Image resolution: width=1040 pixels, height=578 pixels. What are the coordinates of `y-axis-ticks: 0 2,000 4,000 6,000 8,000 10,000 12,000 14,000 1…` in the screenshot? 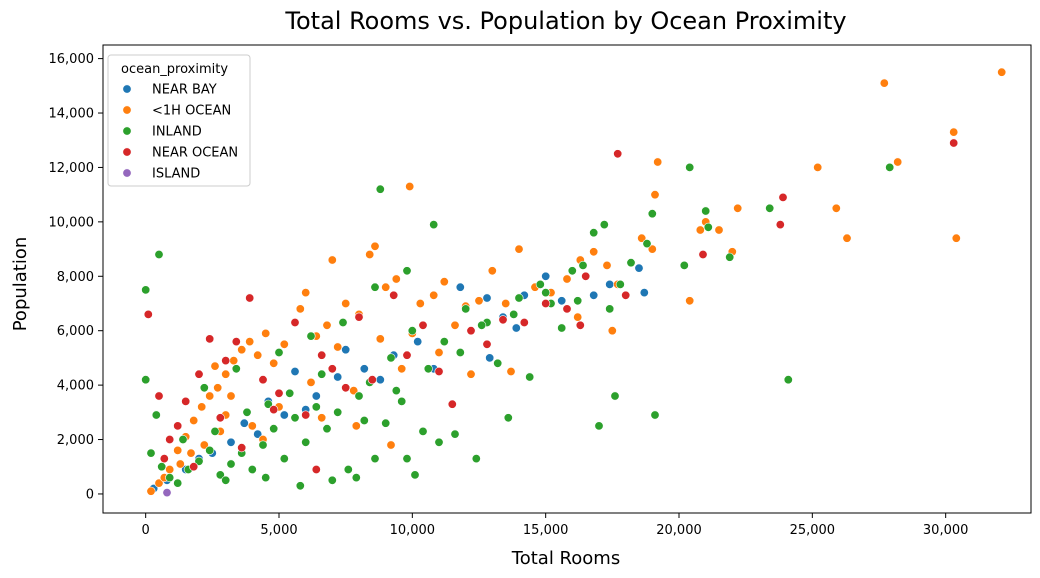 It's located at (76, 277).